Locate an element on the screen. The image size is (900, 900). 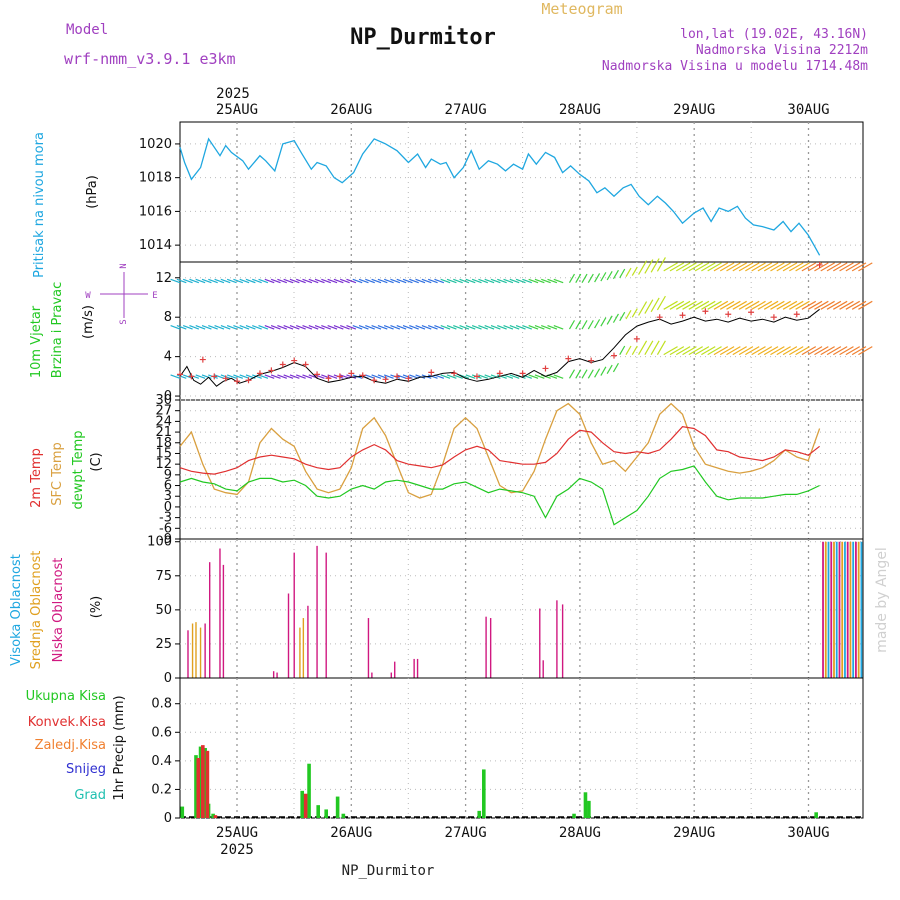
ytick-label: 4 is located at coordinates (168, 357).